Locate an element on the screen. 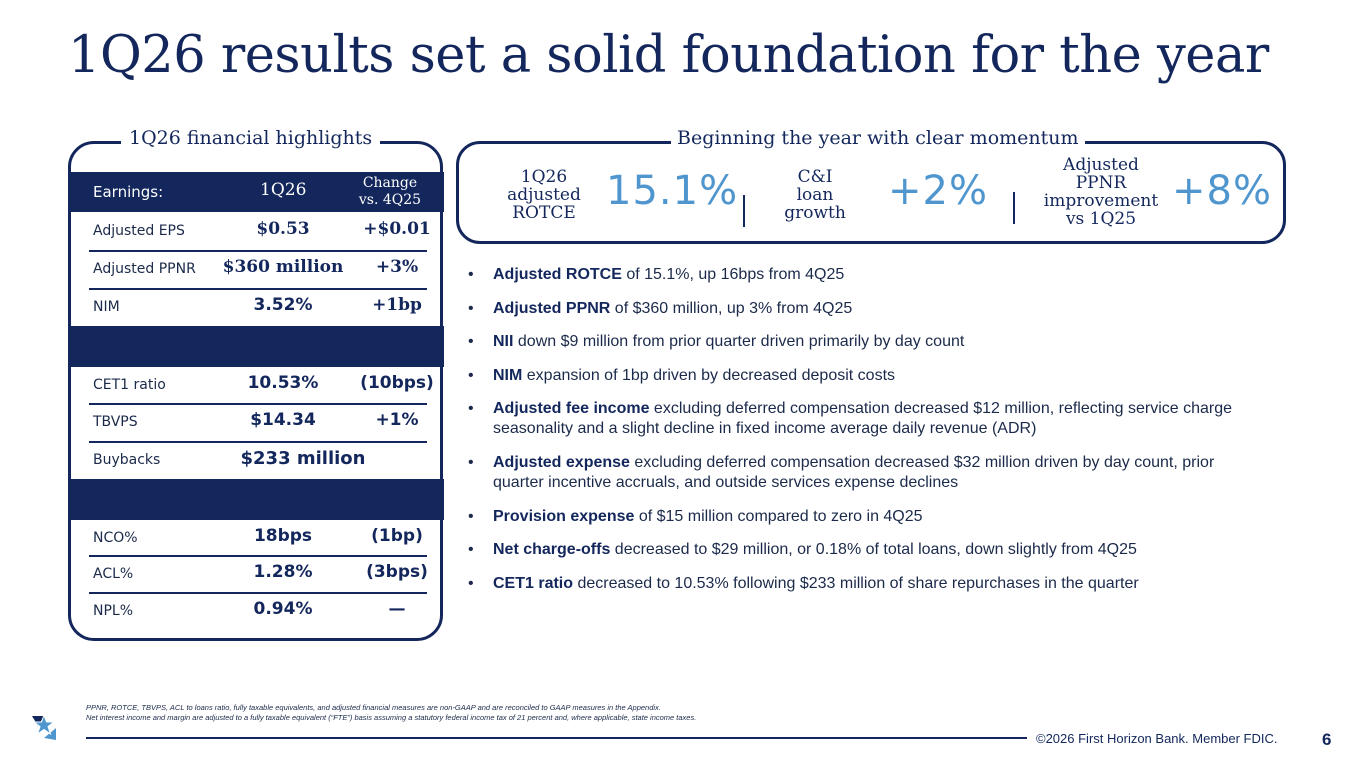 This screenshot has width=1365, height=768. table-row: Buybacks $233 million is located at coordinates (229, 458).